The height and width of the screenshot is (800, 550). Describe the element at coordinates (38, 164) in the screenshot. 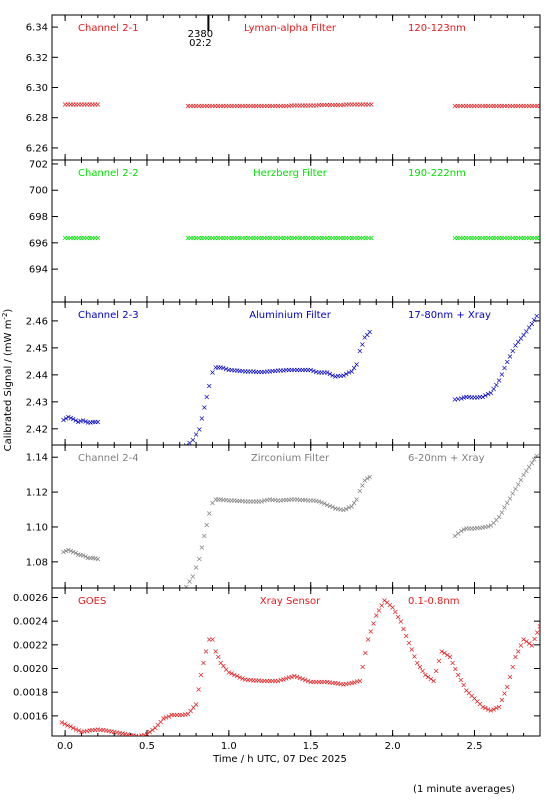

I see `y-tick-label: 702` at that location.